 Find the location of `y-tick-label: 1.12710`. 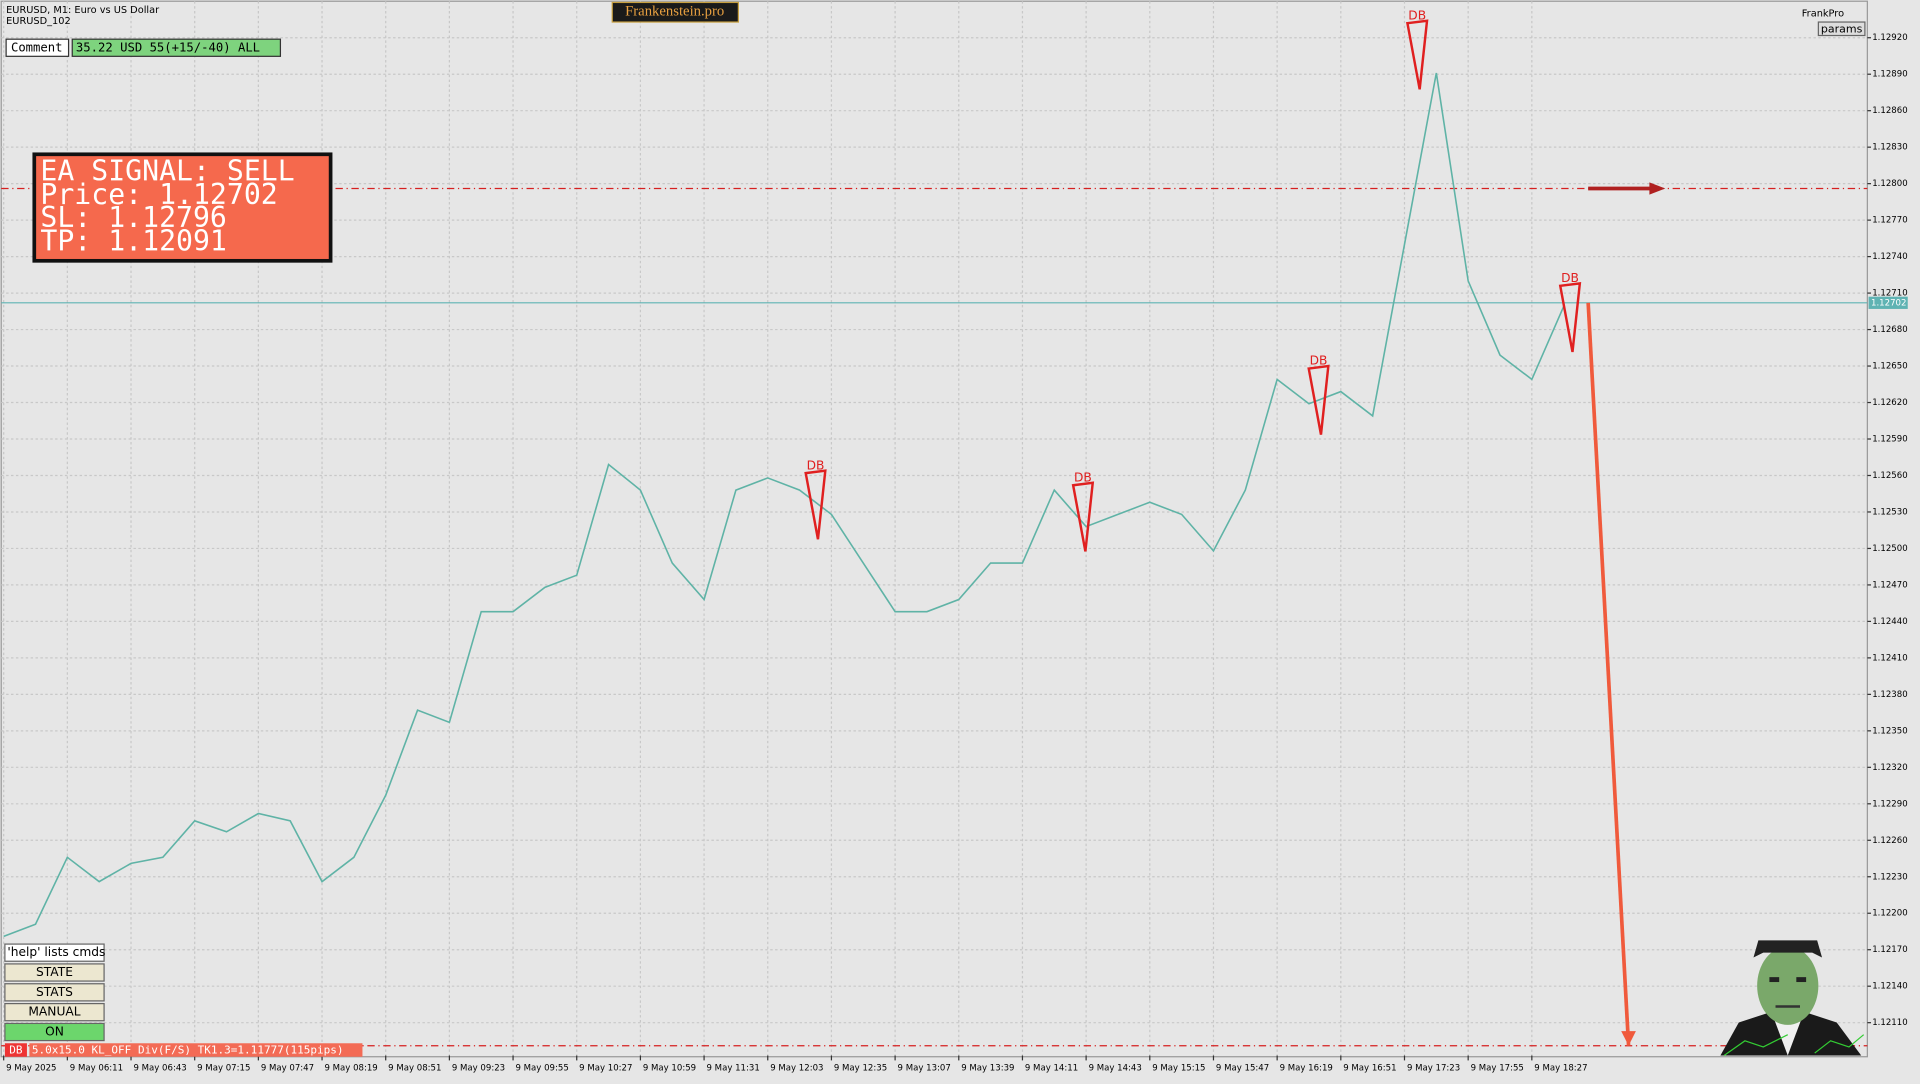

y-tick-label: 1.12710 is located at coordinates (1889, 294).